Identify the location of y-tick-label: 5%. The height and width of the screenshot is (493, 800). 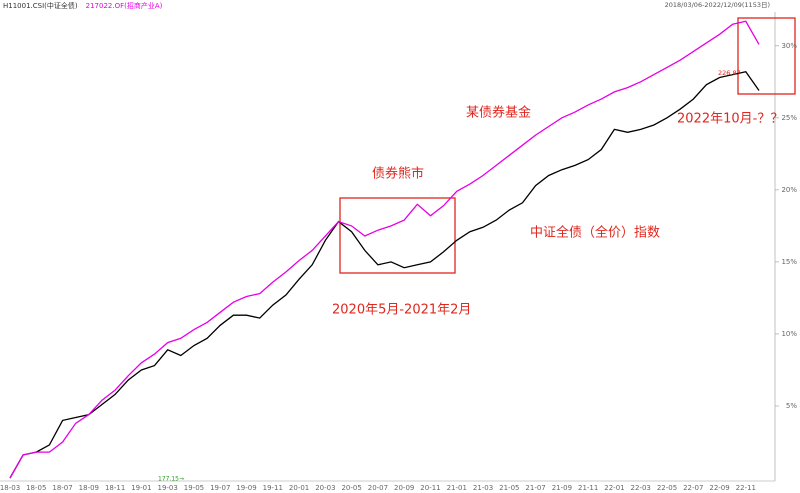
(791, 406).